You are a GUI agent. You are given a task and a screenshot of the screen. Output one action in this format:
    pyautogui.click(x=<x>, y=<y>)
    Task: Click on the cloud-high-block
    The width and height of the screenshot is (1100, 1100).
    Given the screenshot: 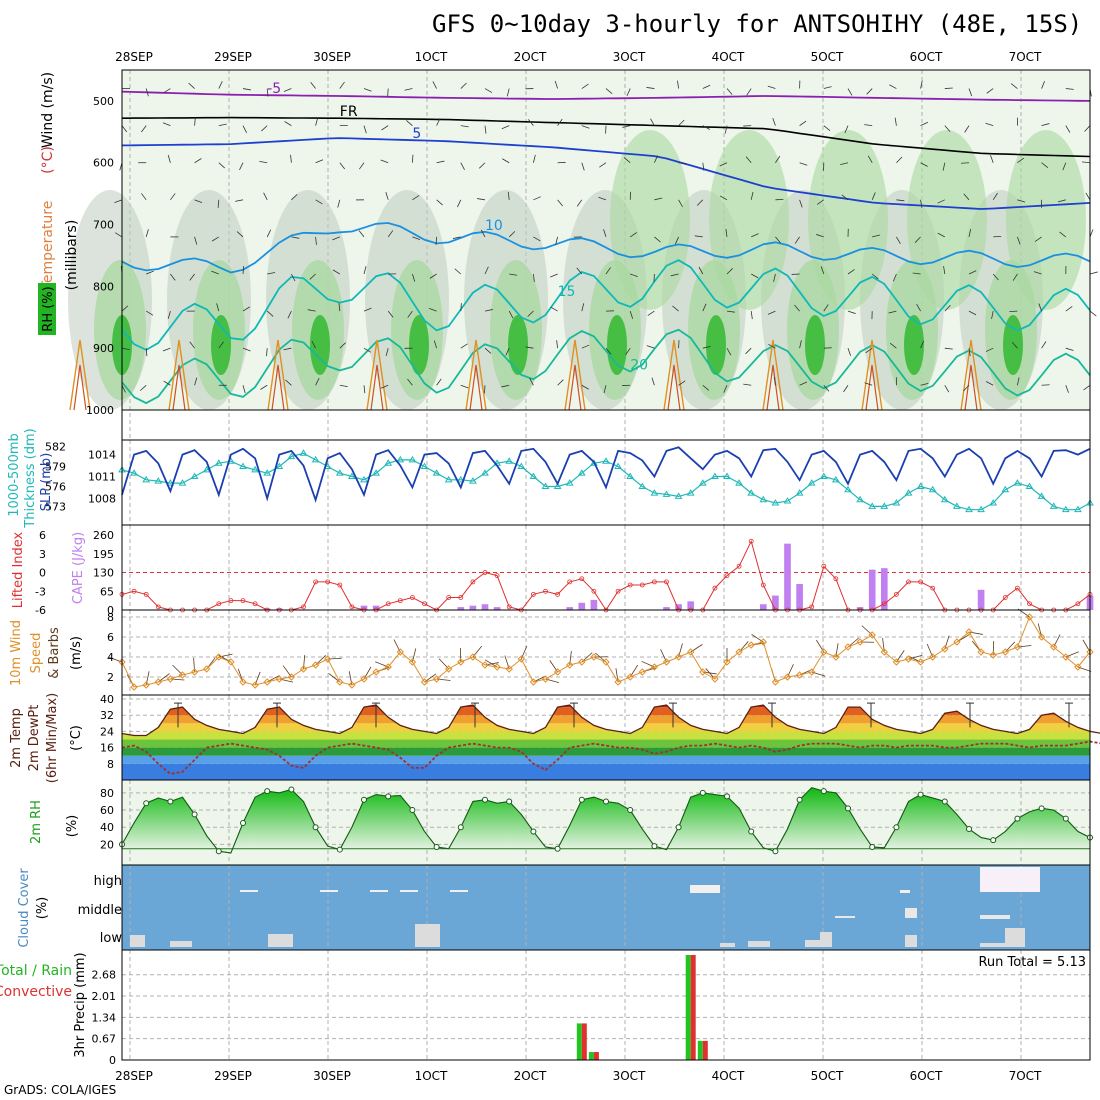 What is the action you would take?
    pyautogui.click(x=1010, y=879)
    